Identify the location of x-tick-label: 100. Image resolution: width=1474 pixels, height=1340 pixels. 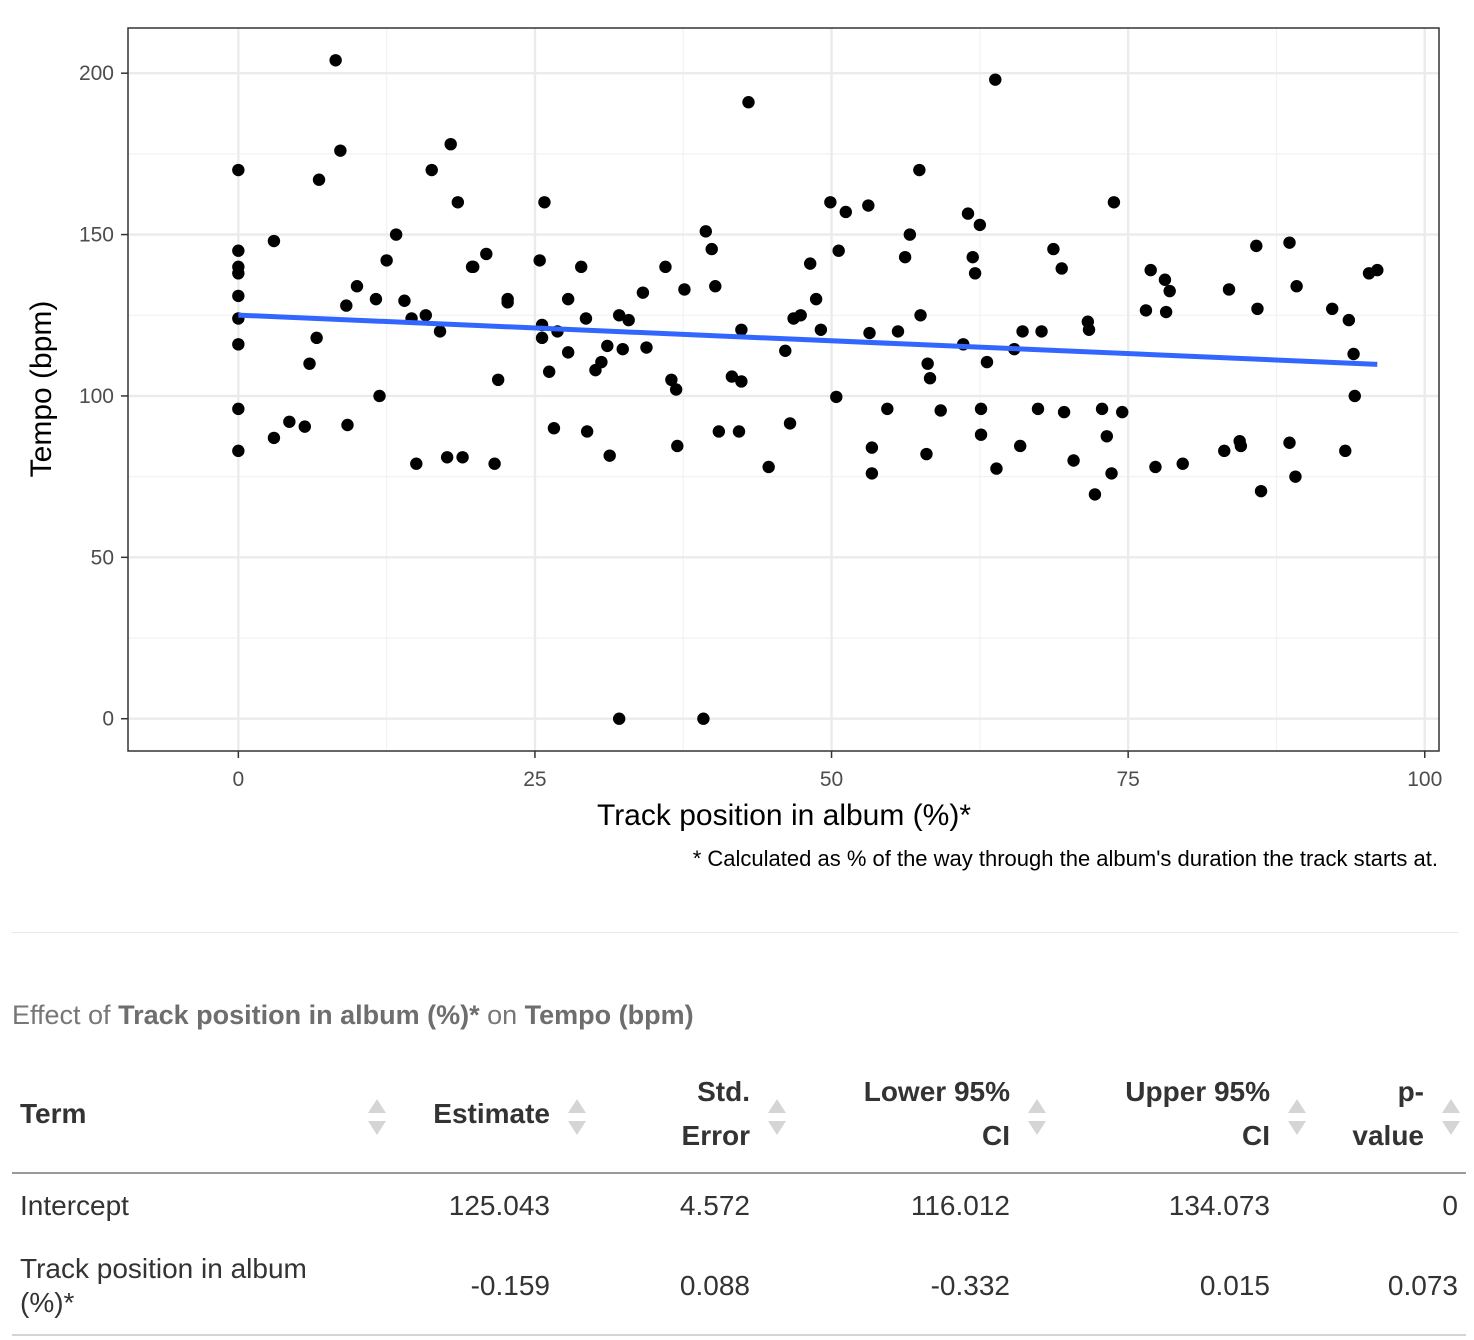
(1424, 779).